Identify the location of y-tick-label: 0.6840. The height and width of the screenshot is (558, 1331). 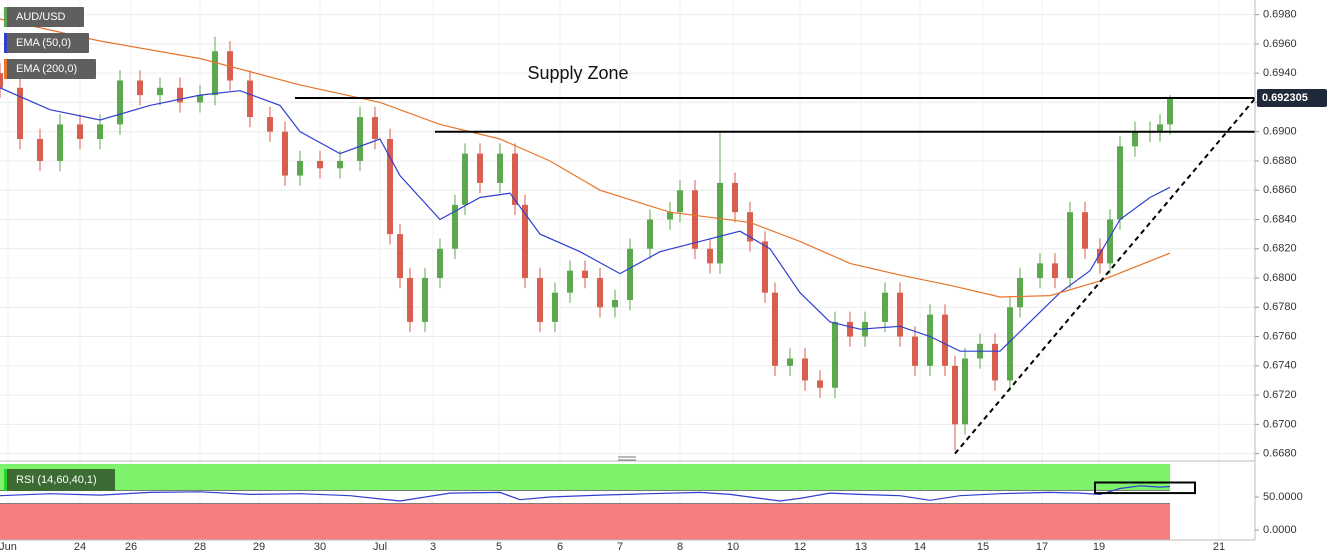
(1280, 219).